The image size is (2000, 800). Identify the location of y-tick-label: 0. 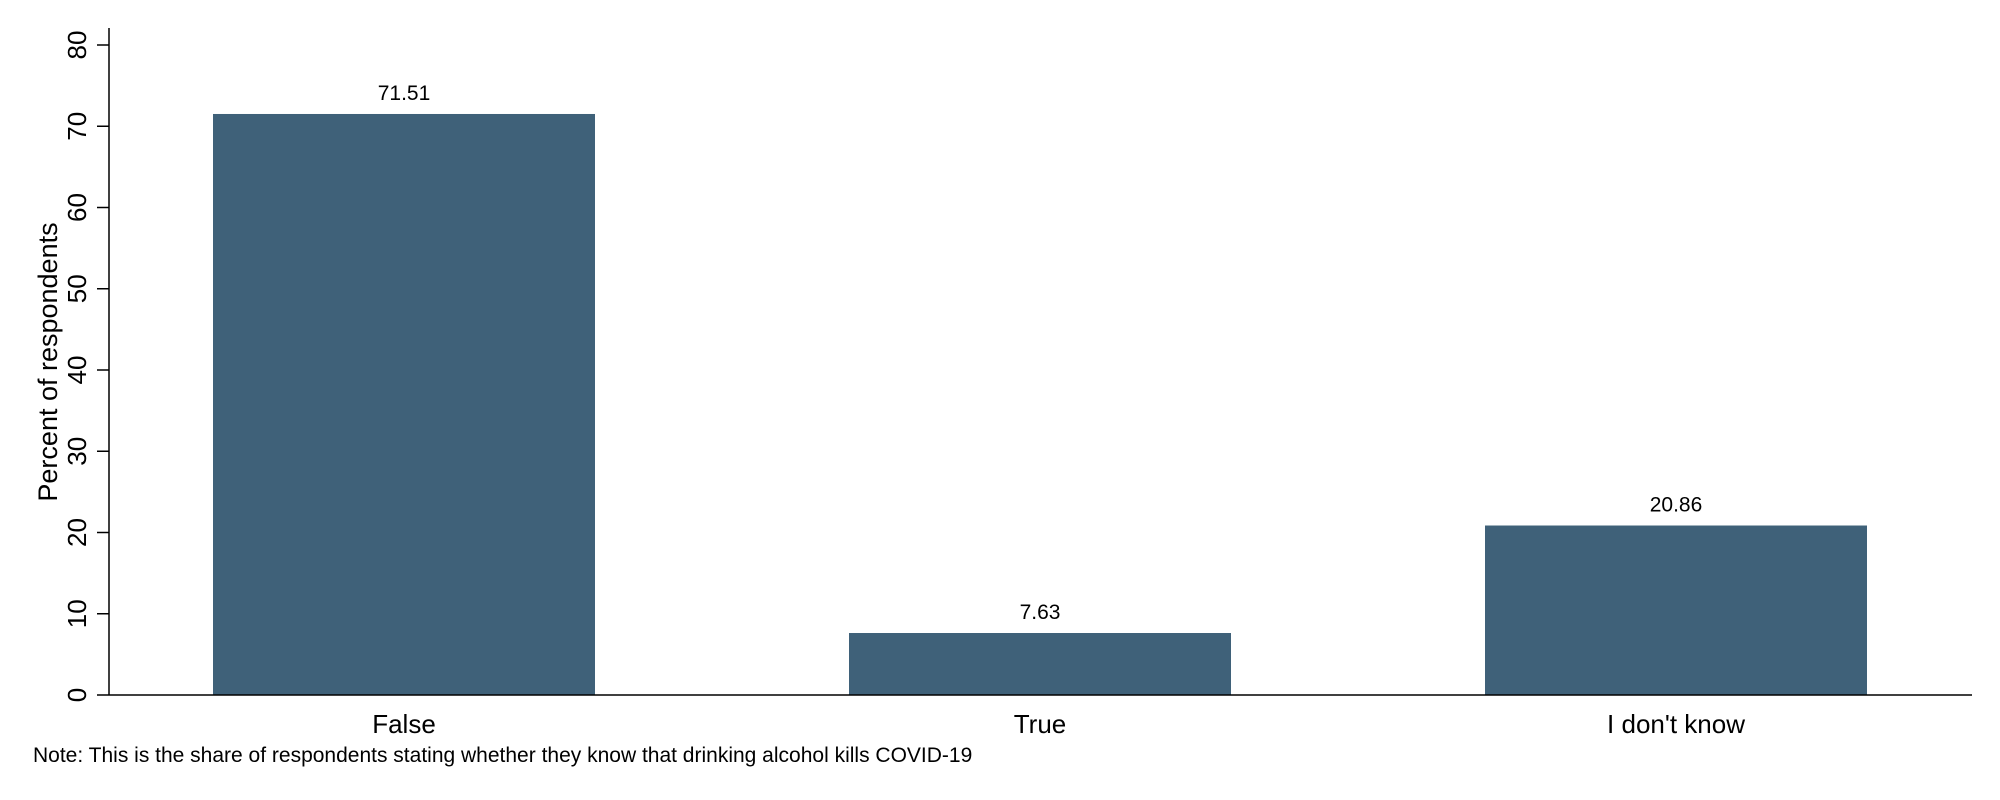
(77, 695).